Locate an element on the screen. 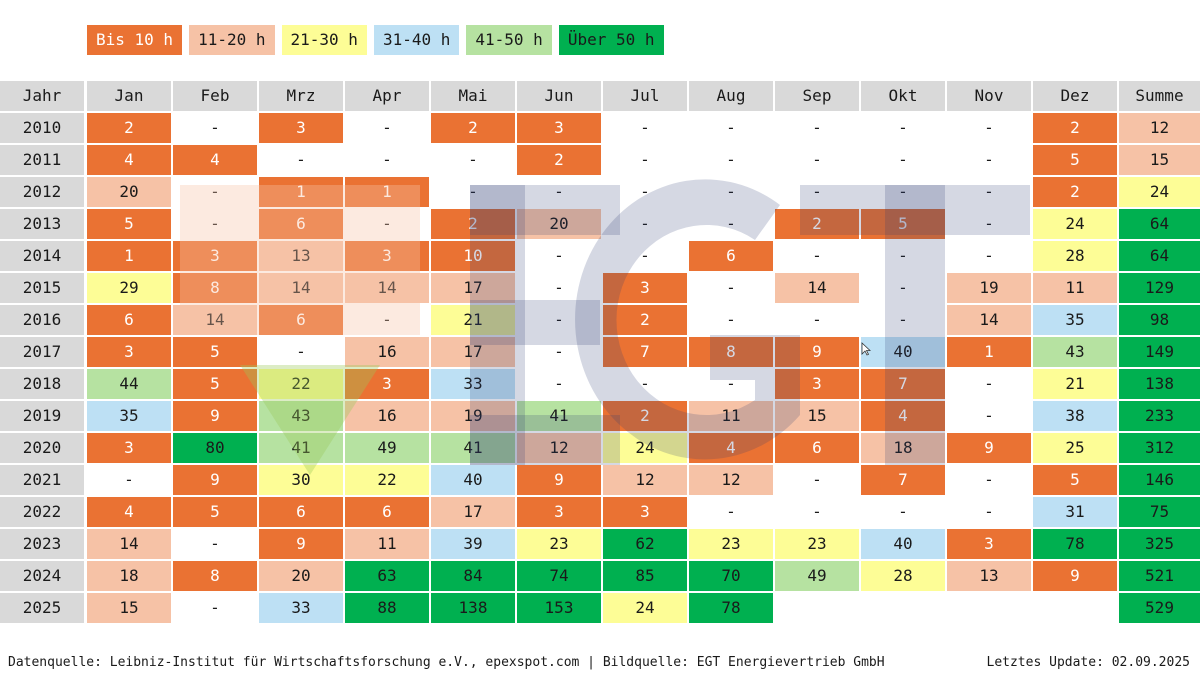 Image resolution: width=1200 pixels, height=675 pixels. month-cell: 23 is located at coordinates (559, 544).